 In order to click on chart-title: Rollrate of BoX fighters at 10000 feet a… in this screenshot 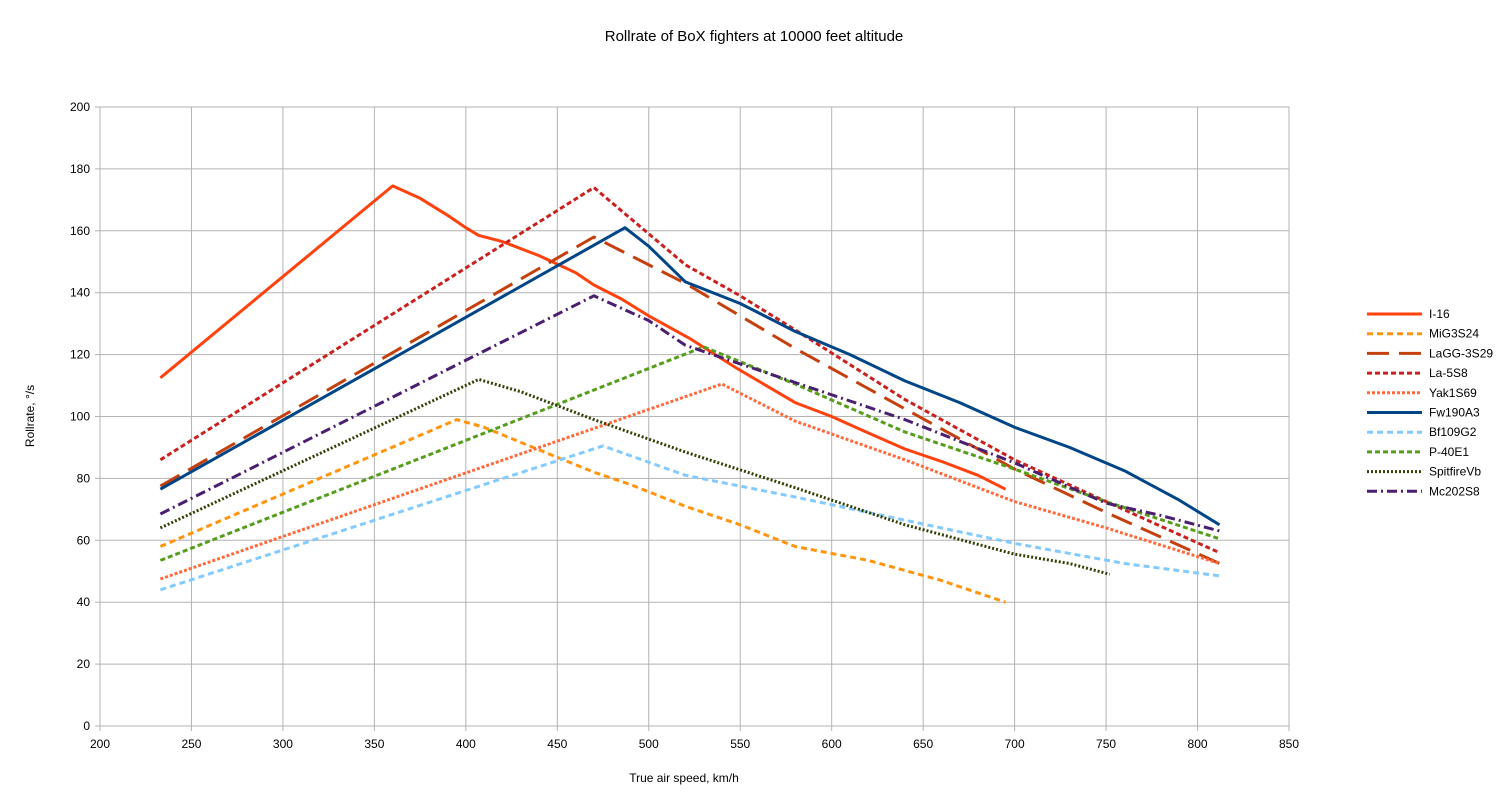, I will do `click(754, 36)`.